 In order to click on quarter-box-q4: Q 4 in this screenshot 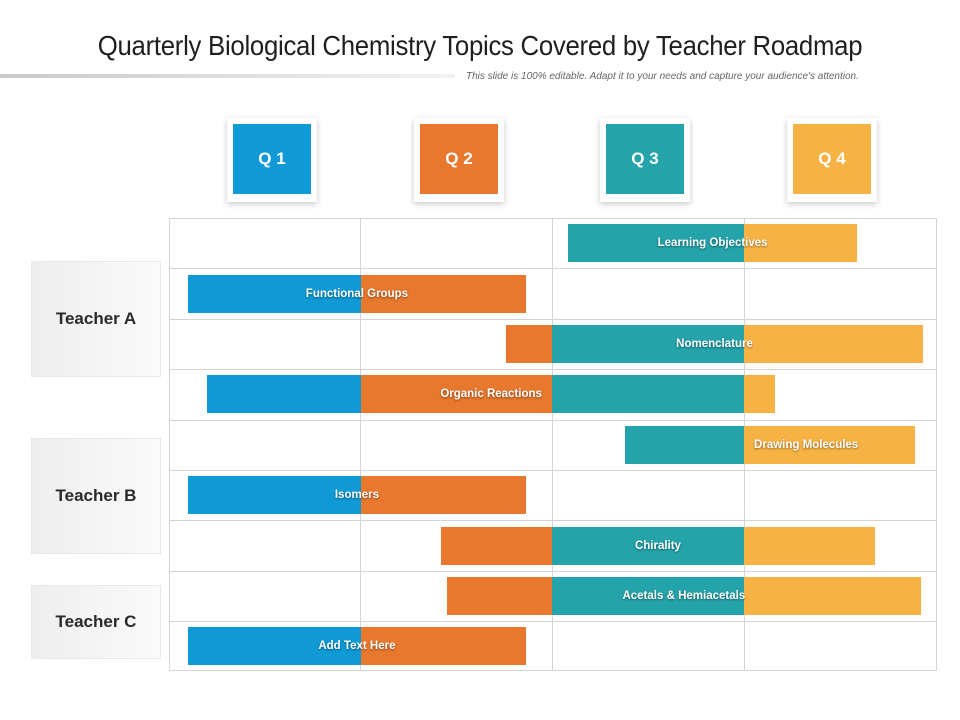, I will do `click(832, 160)`.